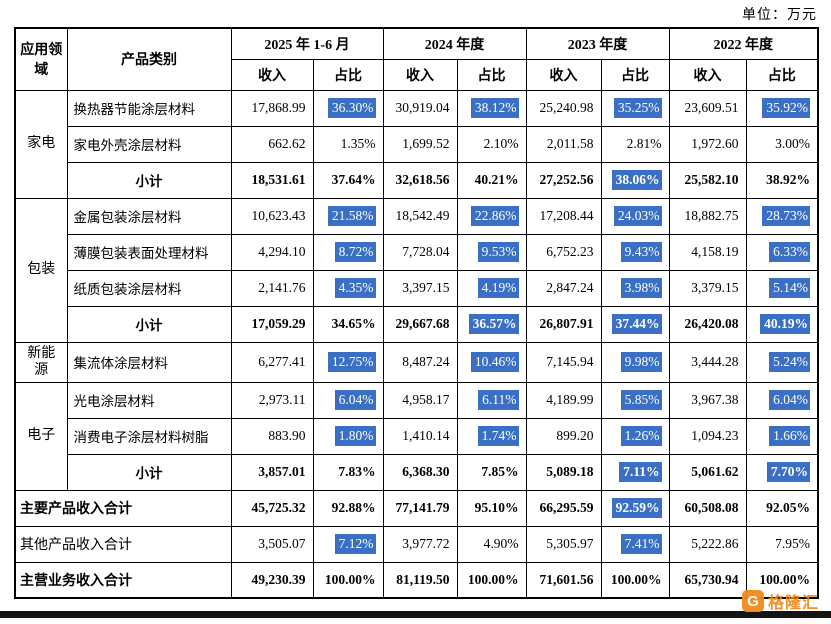 The height and width of the screenshot is (624, 831). I want to click on highlighted-value: 5.14%, so click(790, 288).